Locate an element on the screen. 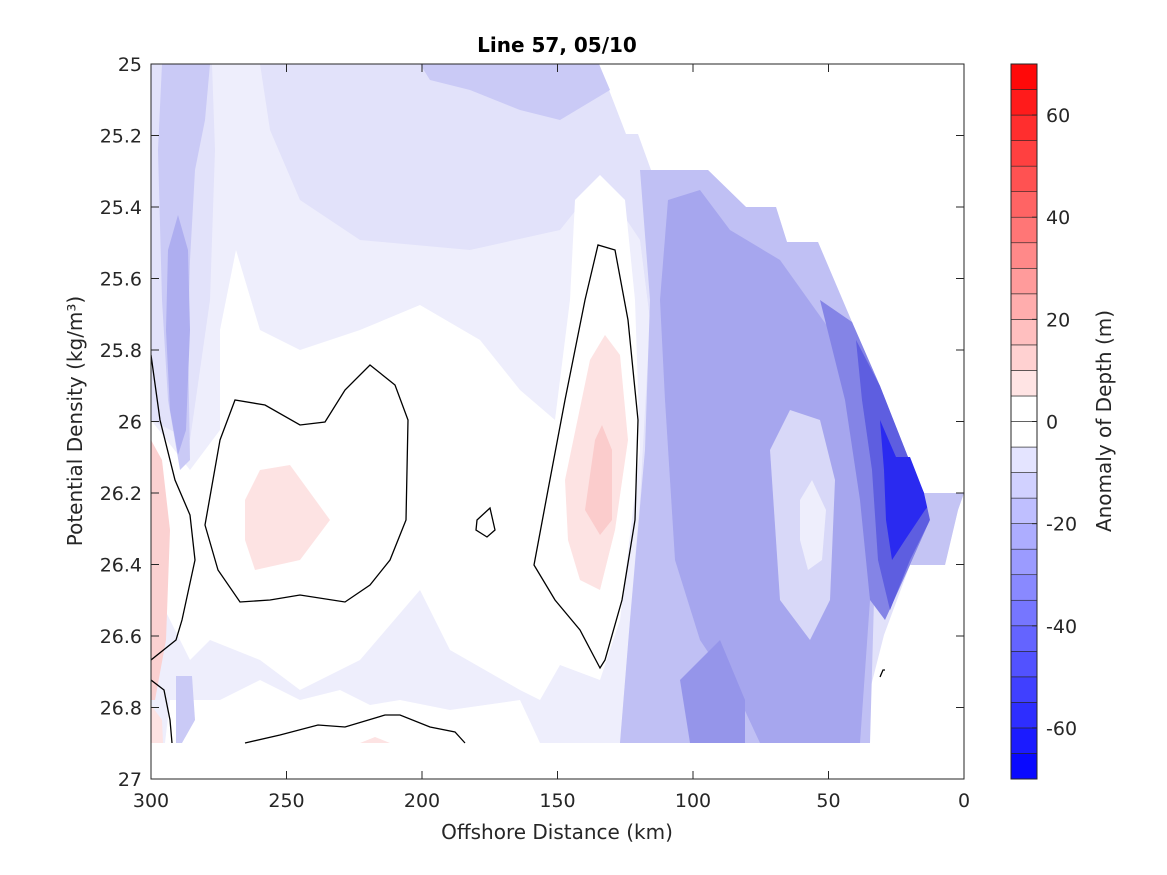 This screenshot has height=875, width=1167. x-tick-label: 300 is located at coordinates (151, 801).